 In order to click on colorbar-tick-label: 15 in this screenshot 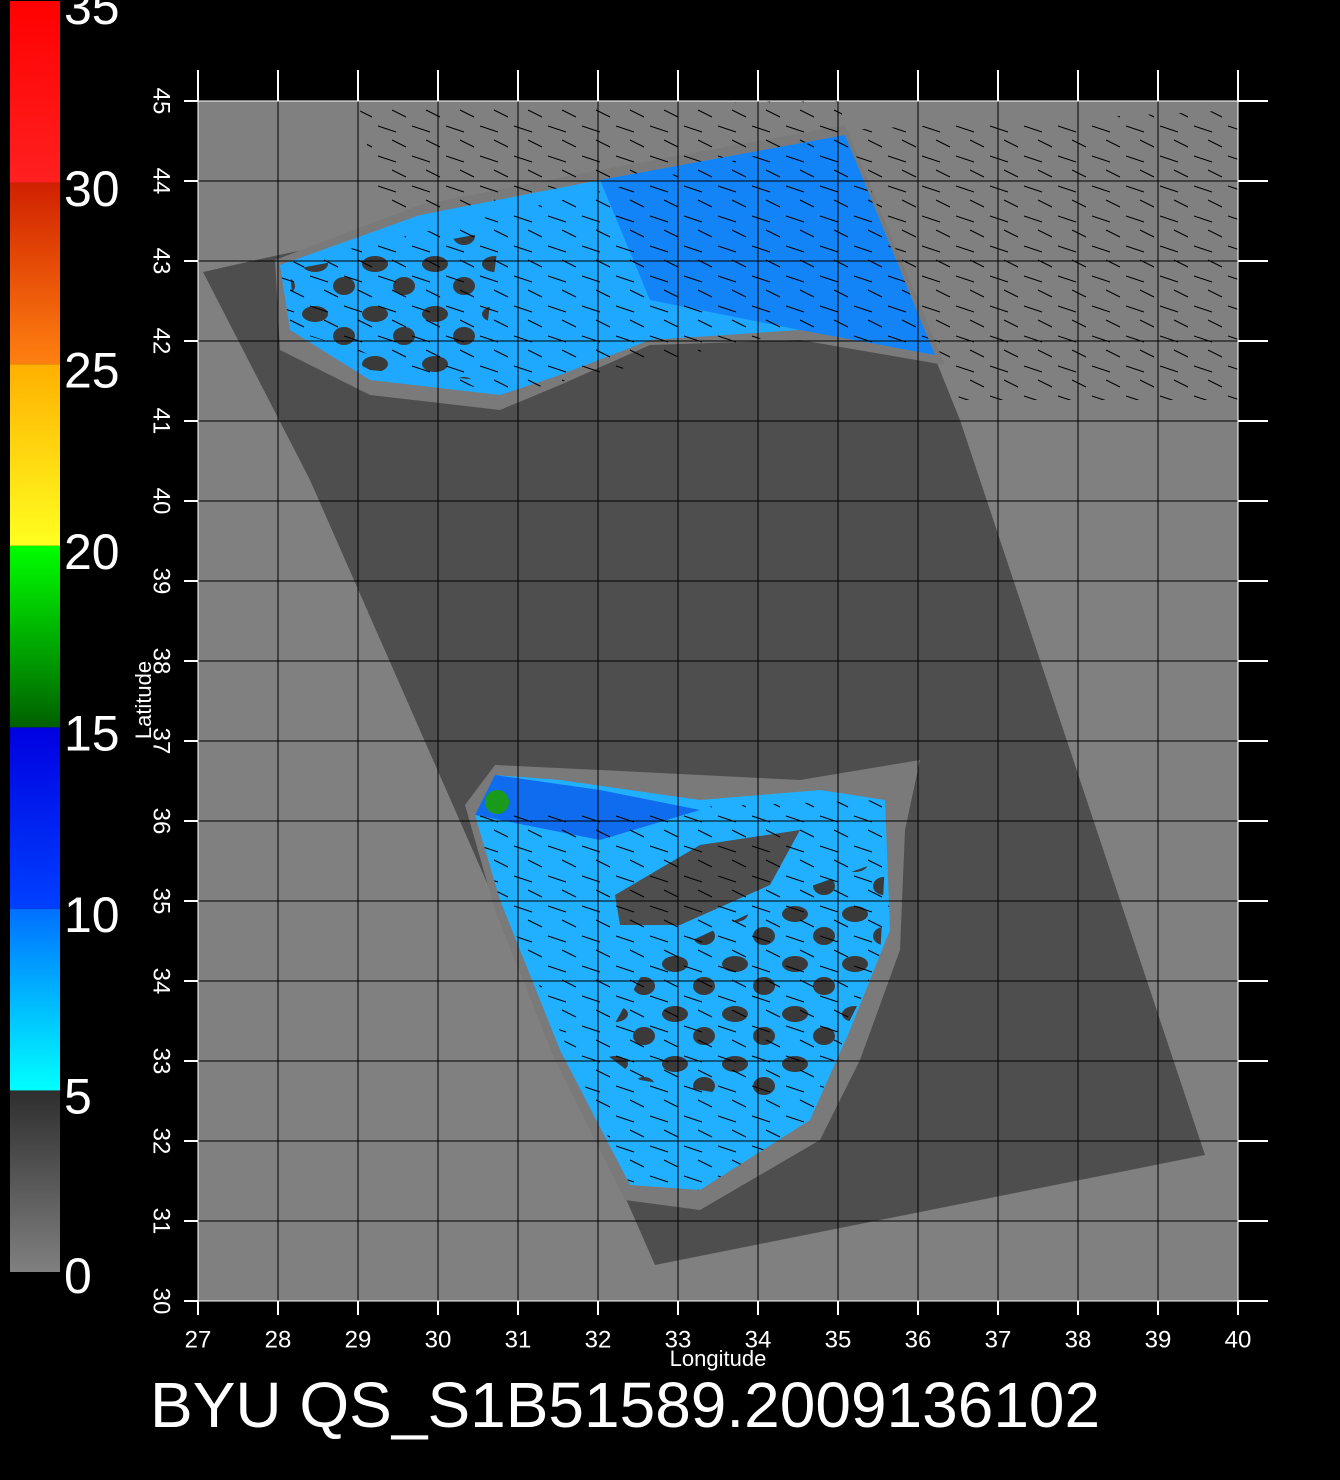, I will do `click(92, 733)`.